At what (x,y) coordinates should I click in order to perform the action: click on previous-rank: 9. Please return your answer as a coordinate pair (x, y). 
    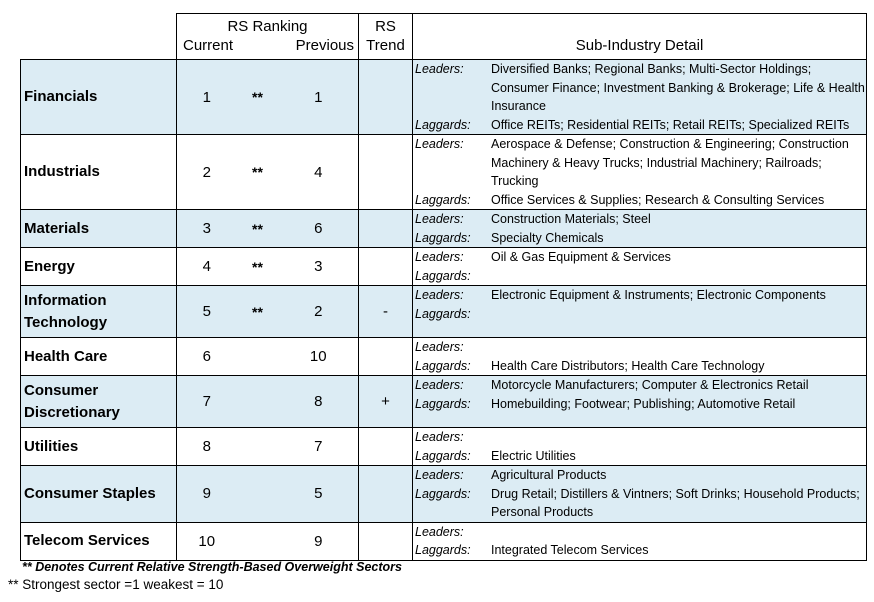
    Looking at the image, I should click on (318, 541).